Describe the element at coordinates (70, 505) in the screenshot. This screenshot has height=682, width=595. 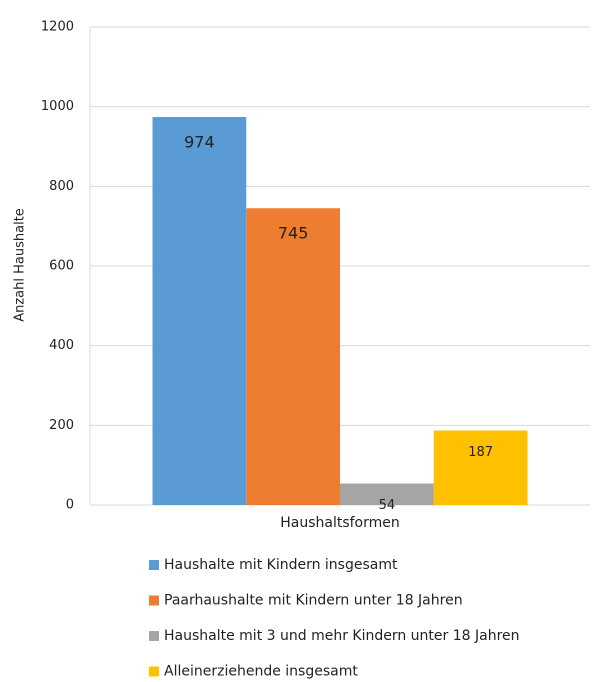
I see `y-tick-label: 0` at that location.